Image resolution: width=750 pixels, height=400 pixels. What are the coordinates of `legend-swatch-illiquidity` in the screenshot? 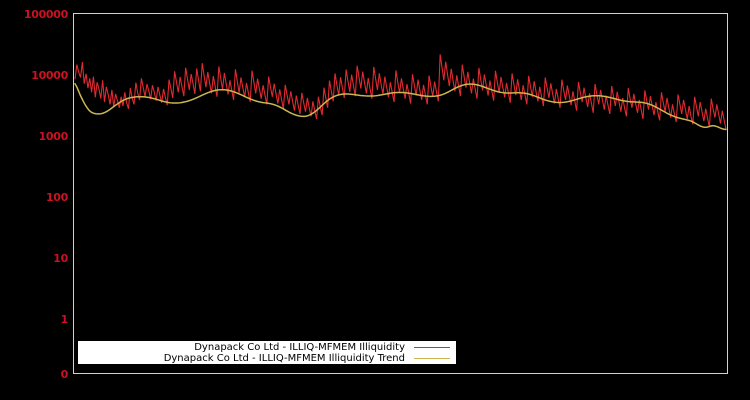 It's located at (432, 347).